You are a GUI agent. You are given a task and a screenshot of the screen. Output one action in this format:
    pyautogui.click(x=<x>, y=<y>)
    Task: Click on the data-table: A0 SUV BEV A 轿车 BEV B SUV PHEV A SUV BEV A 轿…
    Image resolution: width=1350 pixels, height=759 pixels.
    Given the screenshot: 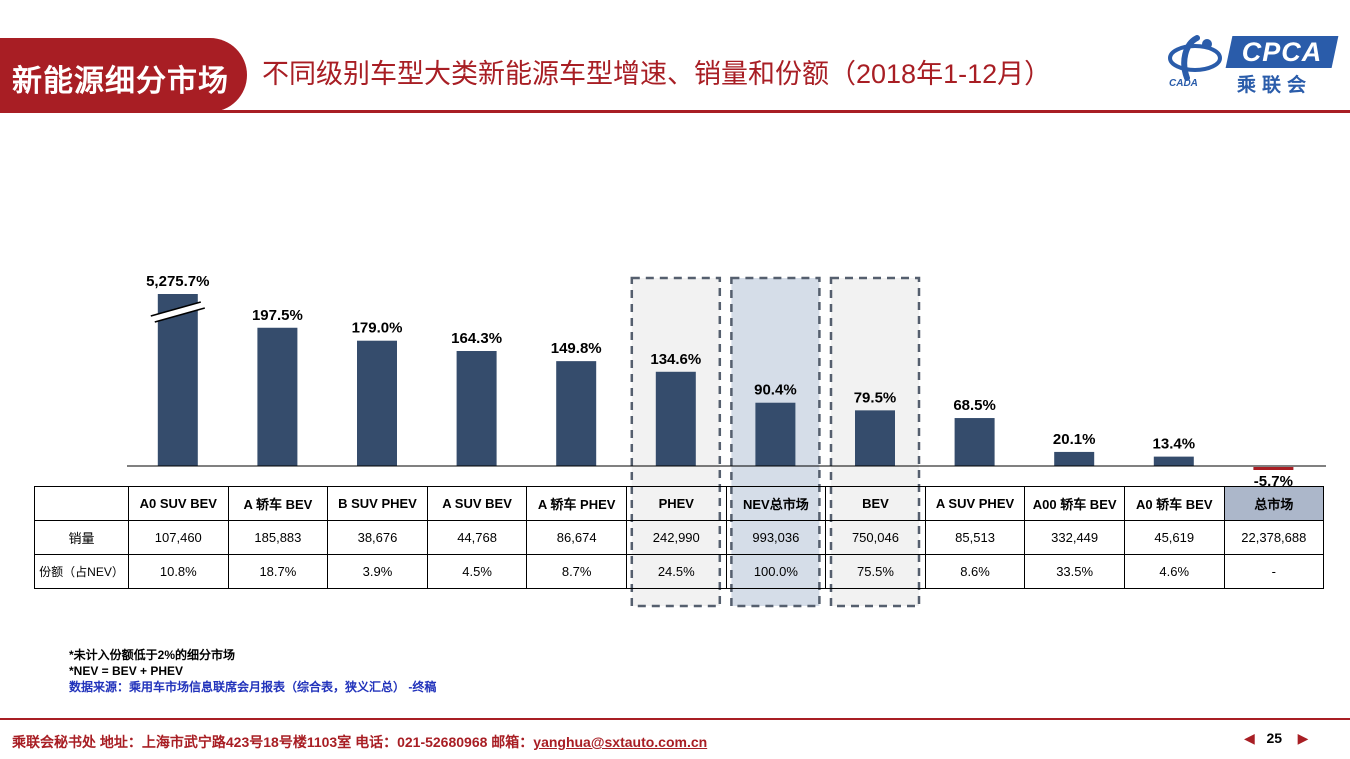 What is the action you would take?
    pyautogui.click(x=679, y=537)
    